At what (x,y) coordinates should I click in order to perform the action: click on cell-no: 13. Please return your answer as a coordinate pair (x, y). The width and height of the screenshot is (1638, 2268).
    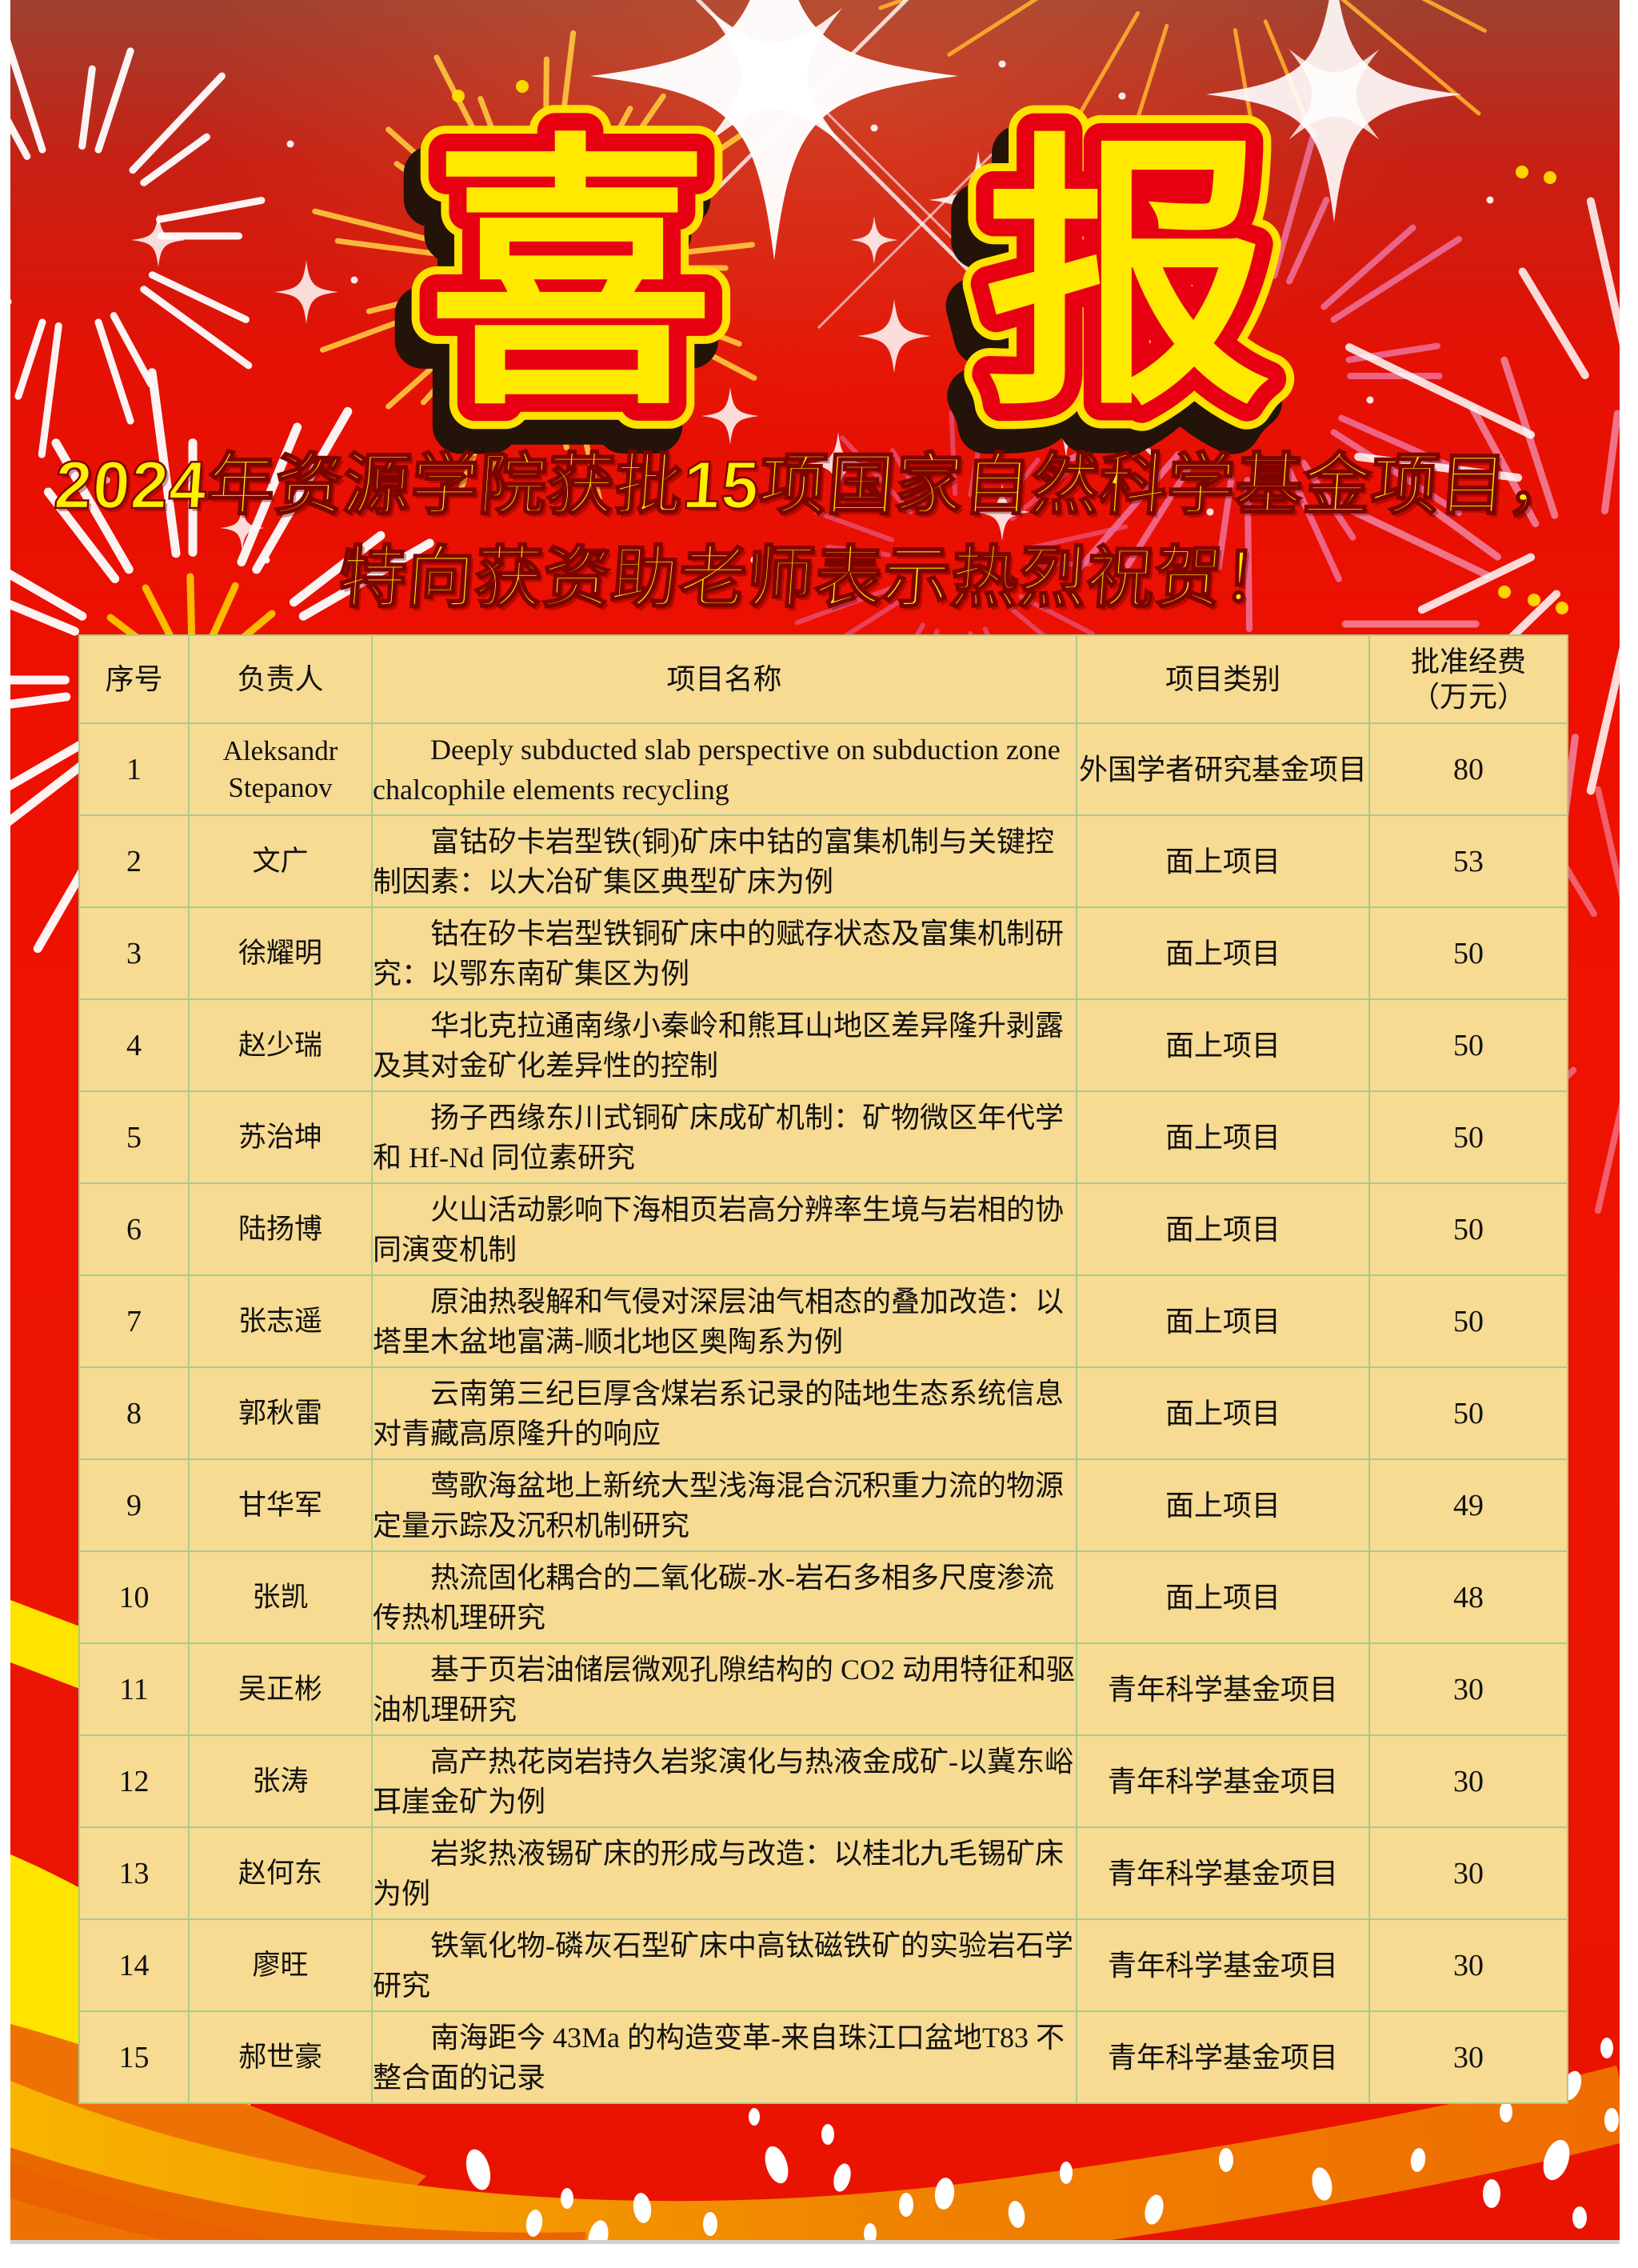
    Looking at the image, I should click on (134, 1873).